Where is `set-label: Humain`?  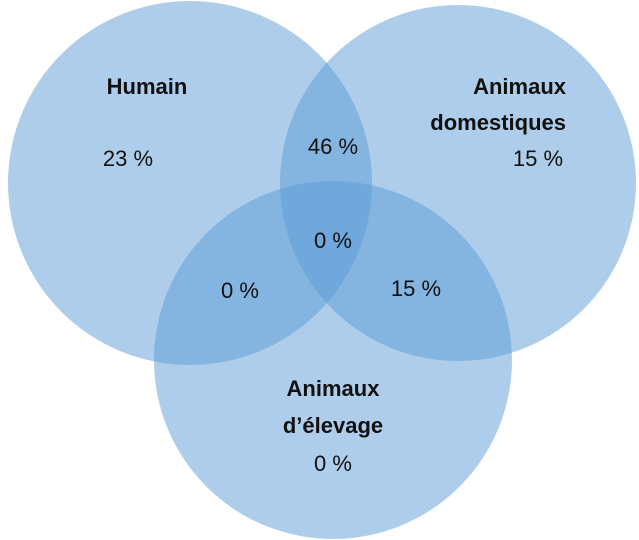 set-label: Humain is located at coordinates (147, 86).